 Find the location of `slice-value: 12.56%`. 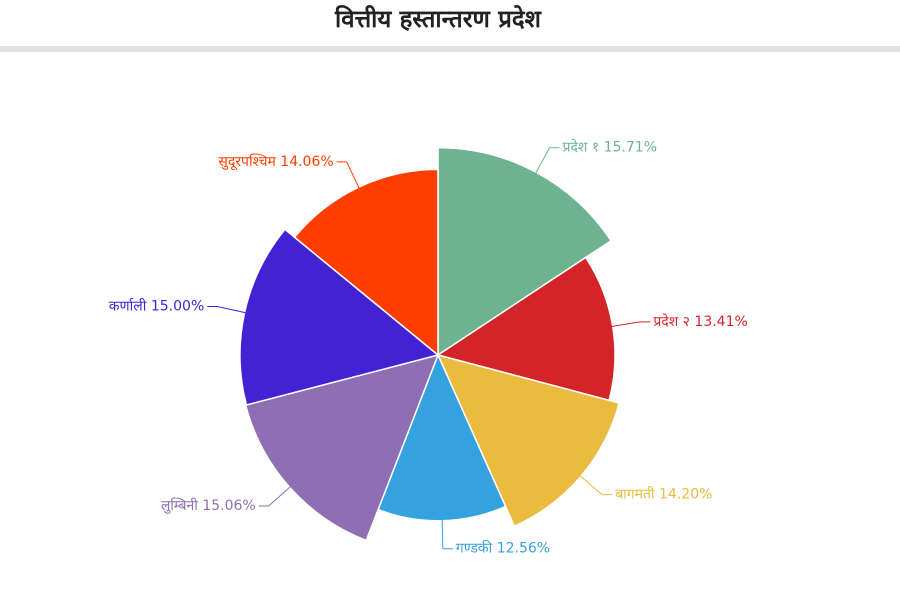

slice-value: 12.56% is located at coordinates (523, 549).